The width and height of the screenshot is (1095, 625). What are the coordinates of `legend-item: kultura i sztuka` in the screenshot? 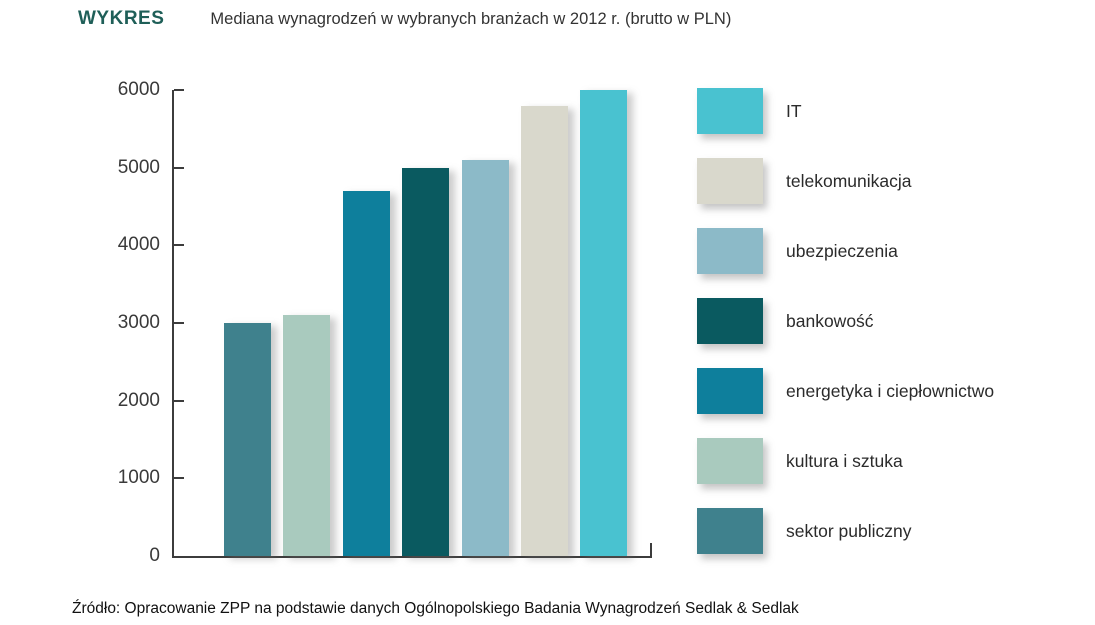 It's located at (845, 461).